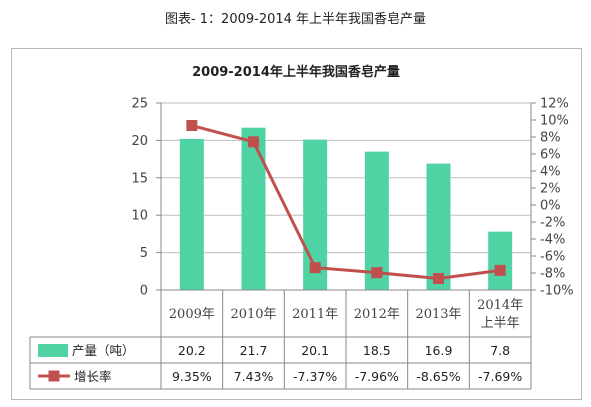 The image size is (591, 407). Describe the element at coordinates (552, 274) in the screenshot. I see `y-right-tick-label: -8%` at that location.